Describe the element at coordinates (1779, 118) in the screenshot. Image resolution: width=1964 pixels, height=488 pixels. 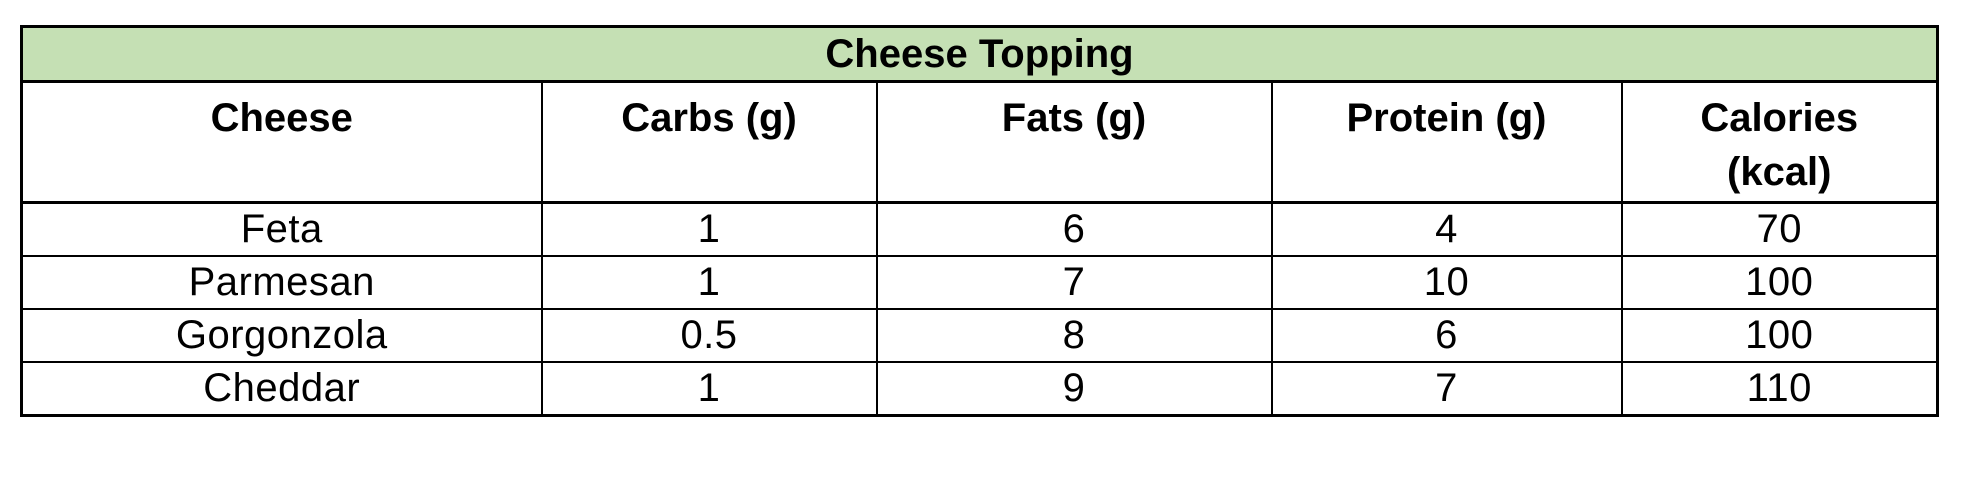
I see `column-header-calories-line1: Calories` at that location.